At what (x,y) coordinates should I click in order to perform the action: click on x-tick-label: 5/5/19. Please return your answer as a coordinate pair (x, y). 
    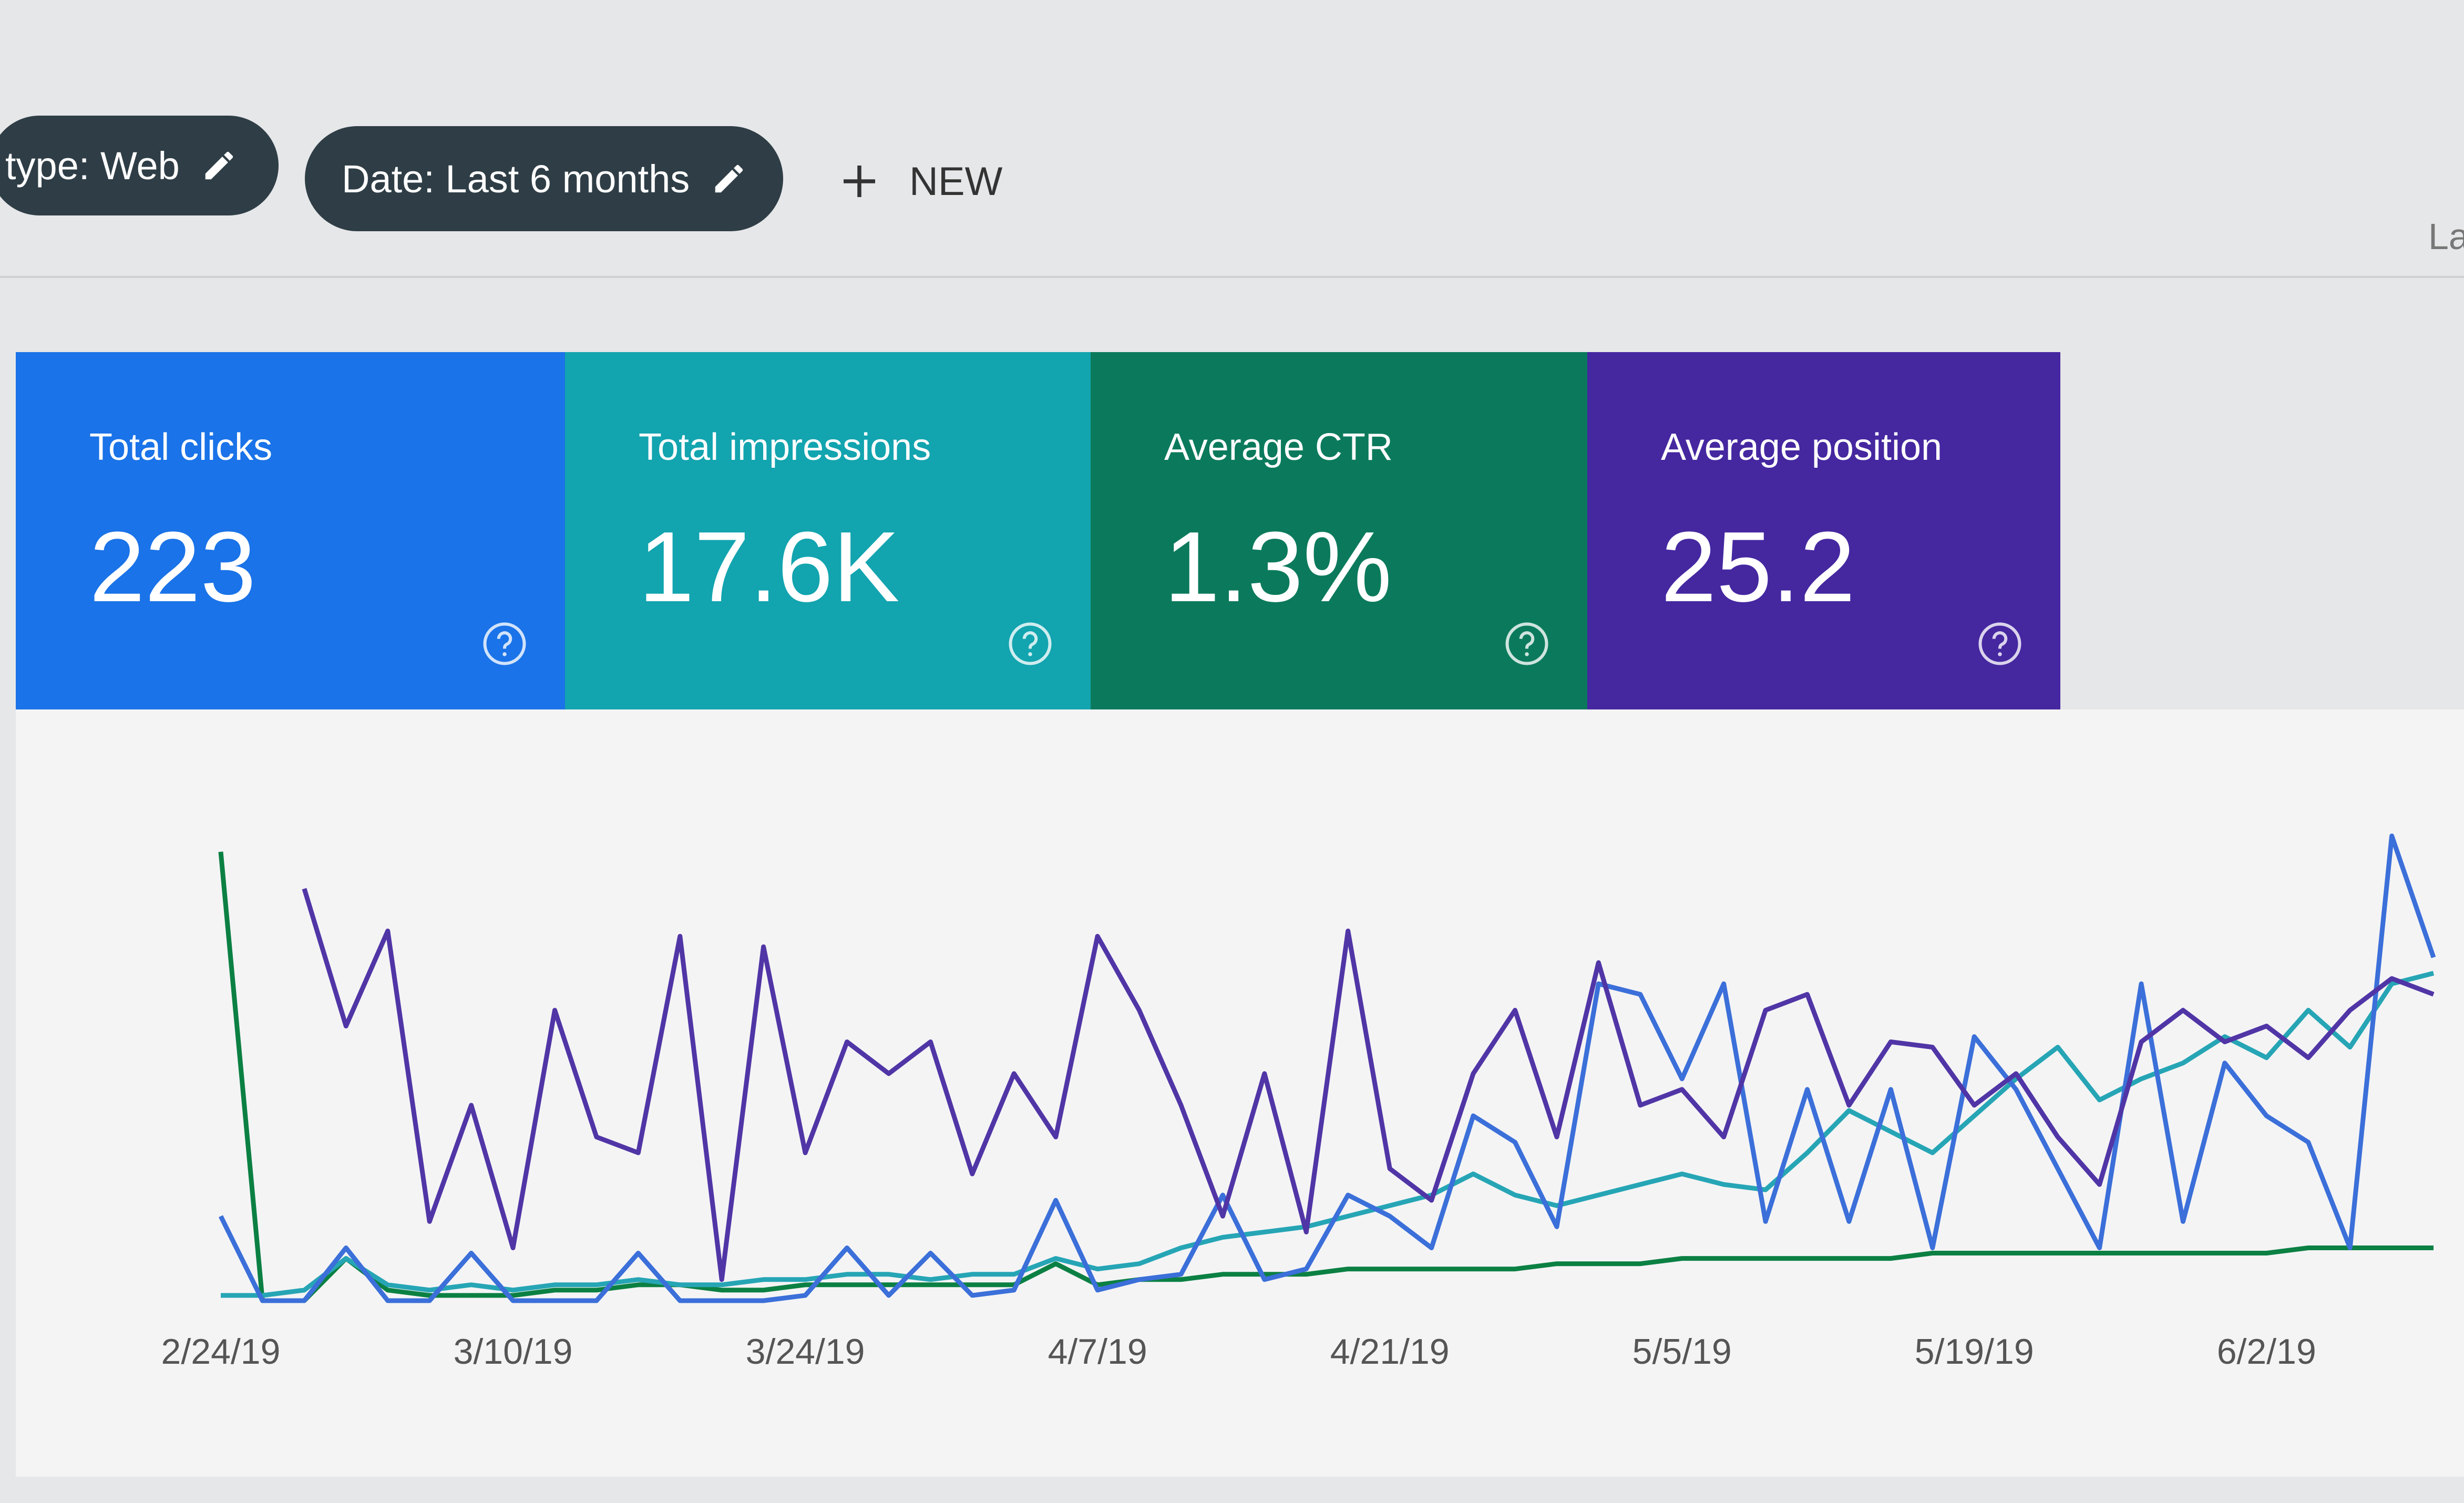
    Looking at the image, I should click on (1683, 1352).